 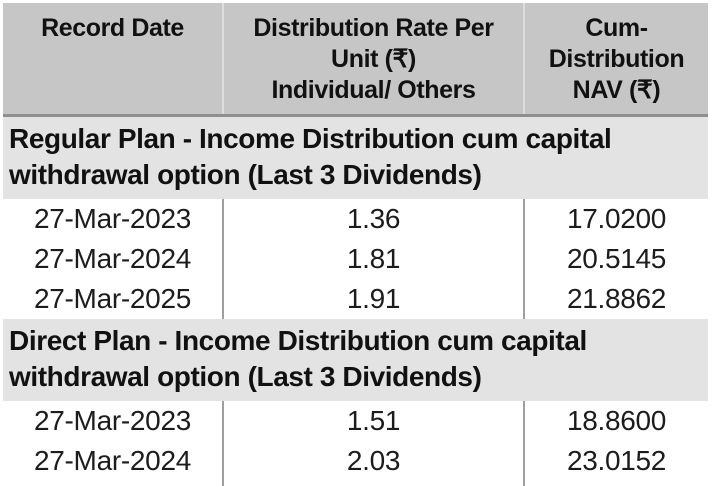 I want to click on dividend-row: 27-Mar-2024 2.03 23.0152, so click(x=355, y=461).